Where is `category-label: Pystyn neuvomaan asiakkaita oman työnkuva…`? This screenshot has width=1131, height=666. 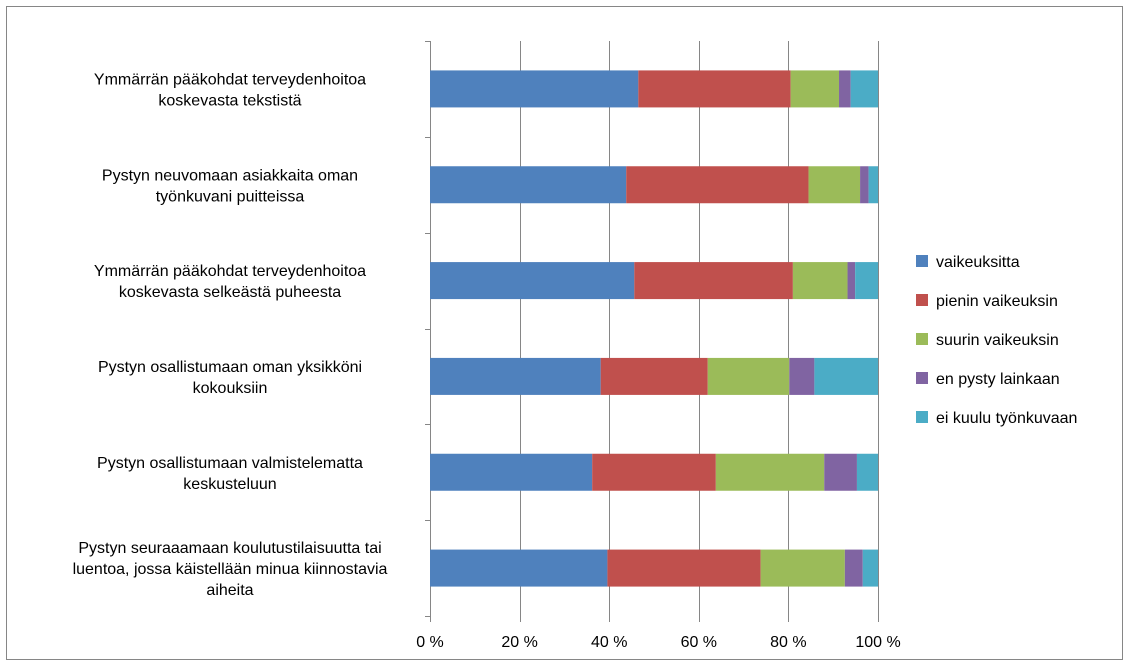
category-label: Pystyn neuvomaan asiakkaita oman työnkuva… is located at coordinates (230, 186).